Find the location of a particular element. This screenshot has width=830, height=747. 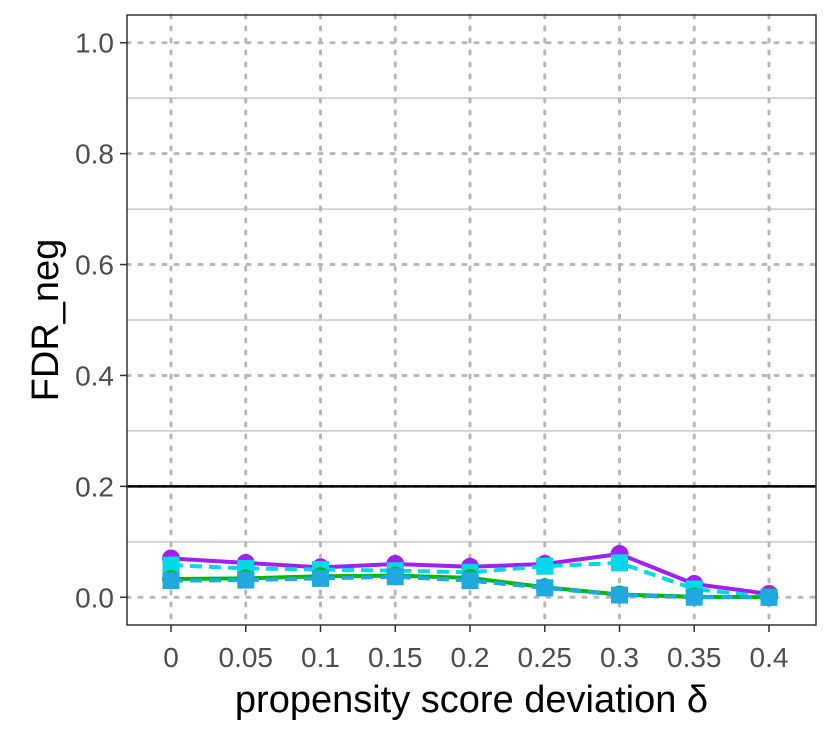

x-tick-label: 0.1 is located at coordinates (320, 657).